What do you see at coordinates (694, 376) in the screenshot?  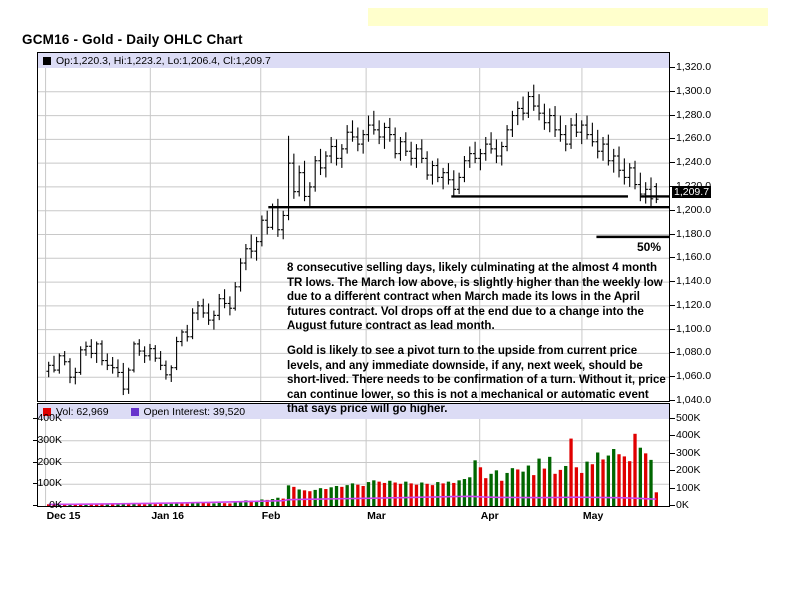 I see `price-y-tick-label: 1,060.0` at bounding box center [694, 376].